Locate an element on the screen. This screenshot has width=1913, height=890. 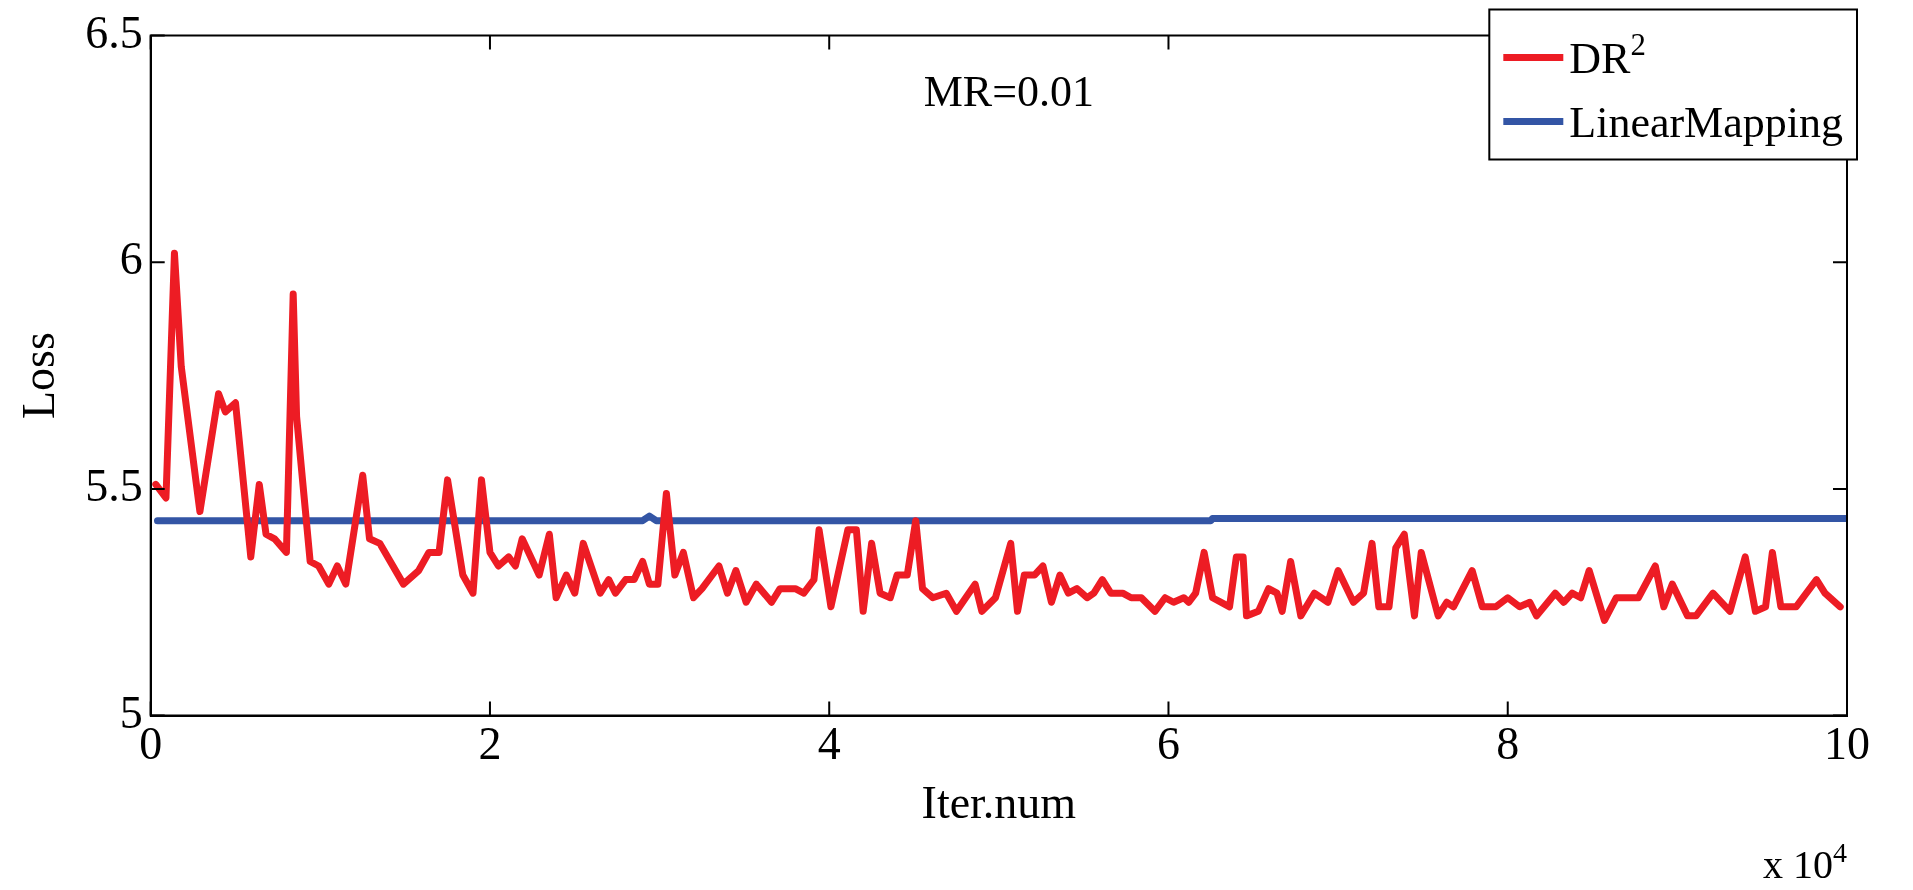
x-tick-label: 8 is located at coordinates (1508, 744).